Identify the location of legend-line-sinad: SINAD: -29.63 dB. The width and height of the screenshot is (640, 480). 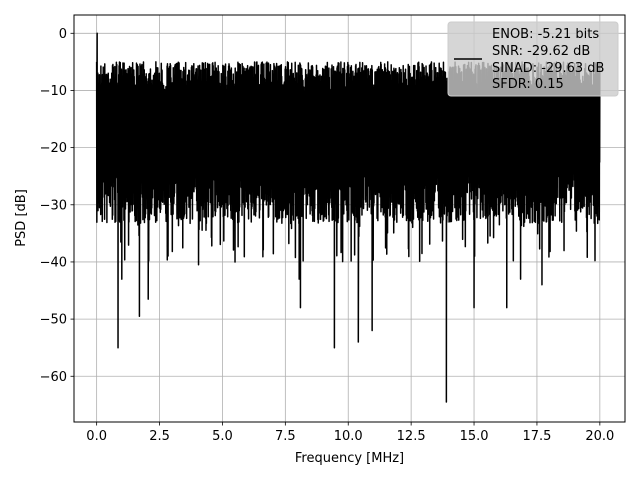
(548, 68).